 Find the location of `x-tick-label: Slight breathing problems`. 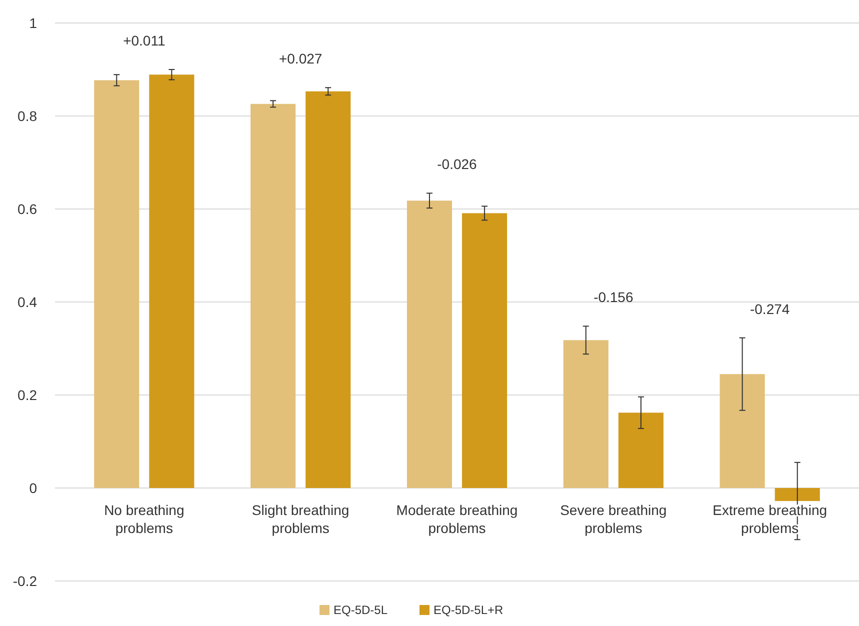

x-tick-label: Slight breathing problems is located at coordinates (301, 519).